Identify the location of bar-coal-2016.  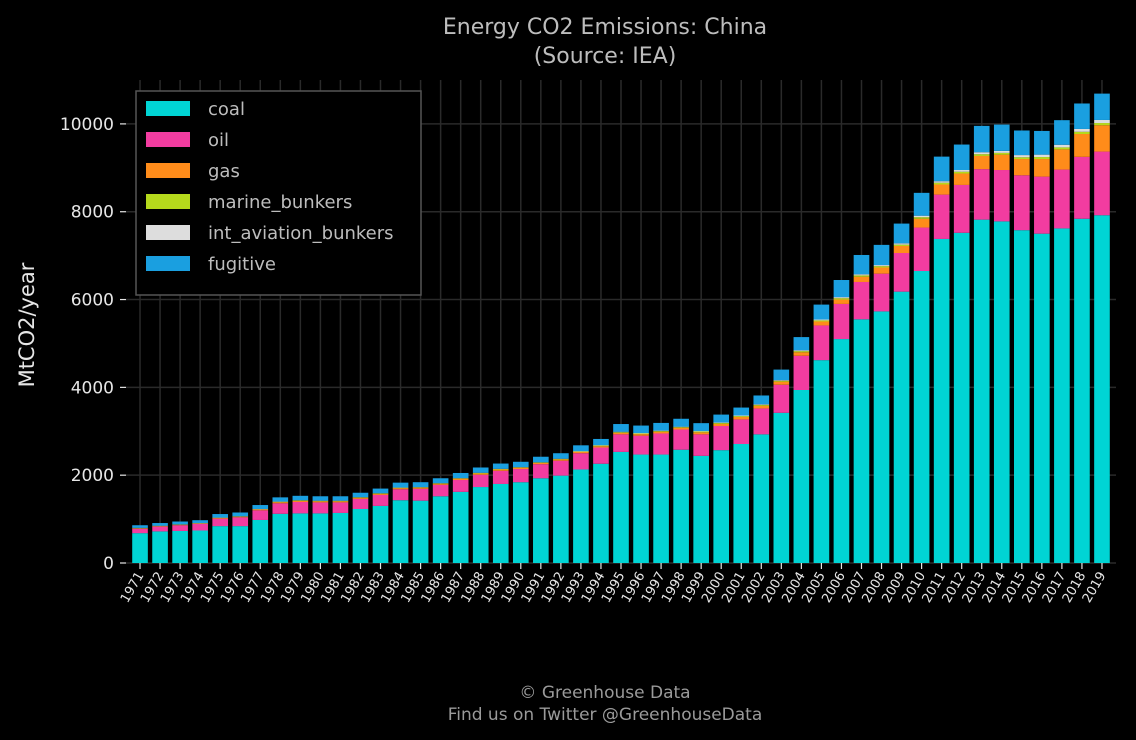
(1042, 398).